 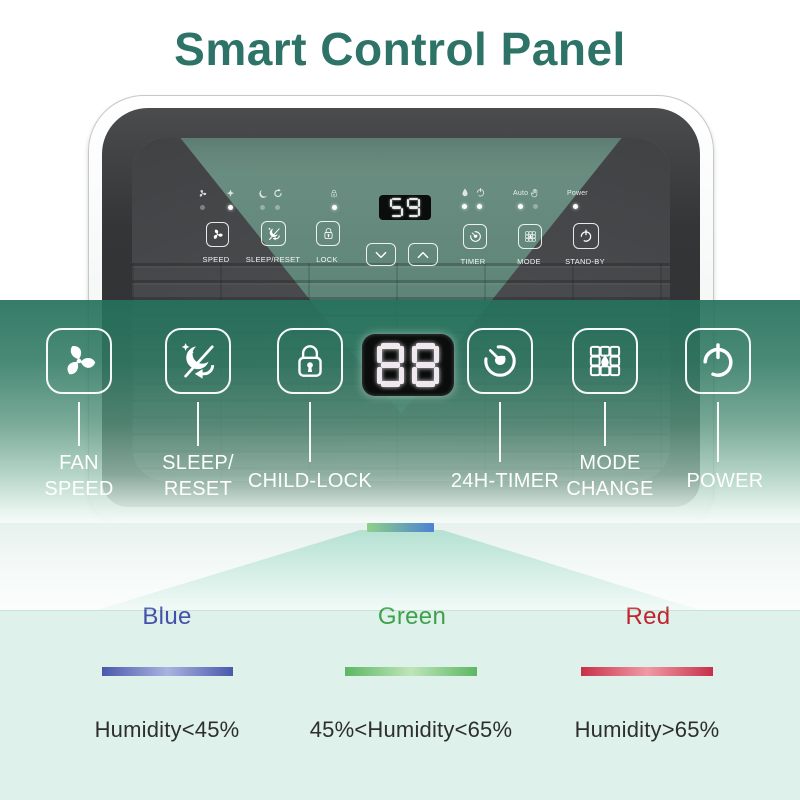 What do you see at coordinates (198, 424) in the screenshot?
I see `sleep-reset-connector` at bounding box center [198, 424].